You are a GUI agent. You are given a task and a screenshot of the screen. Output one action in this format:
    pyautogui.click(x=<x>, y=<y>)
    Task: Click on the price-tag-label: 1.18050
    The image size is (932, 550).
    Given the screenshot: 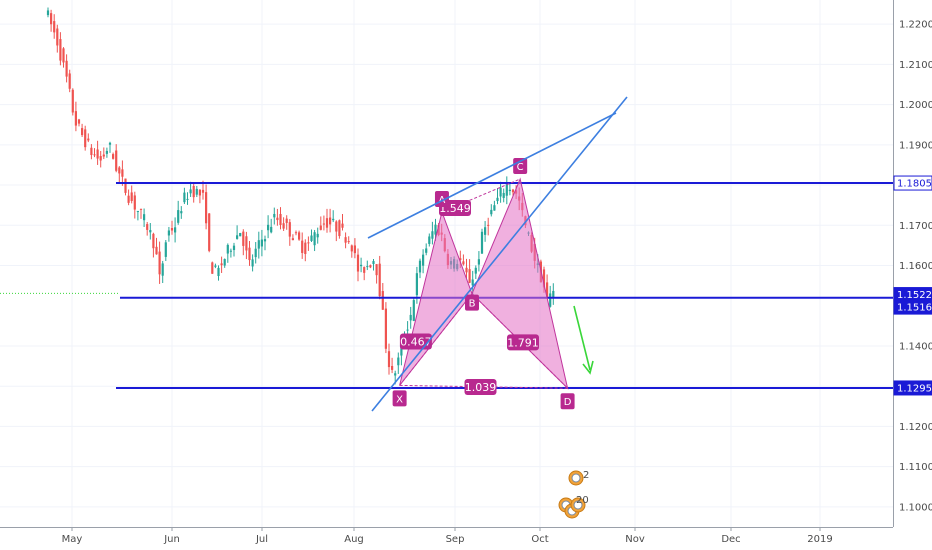 What is the action you would take?
    pyautogui.click(x=914, y=184)
    